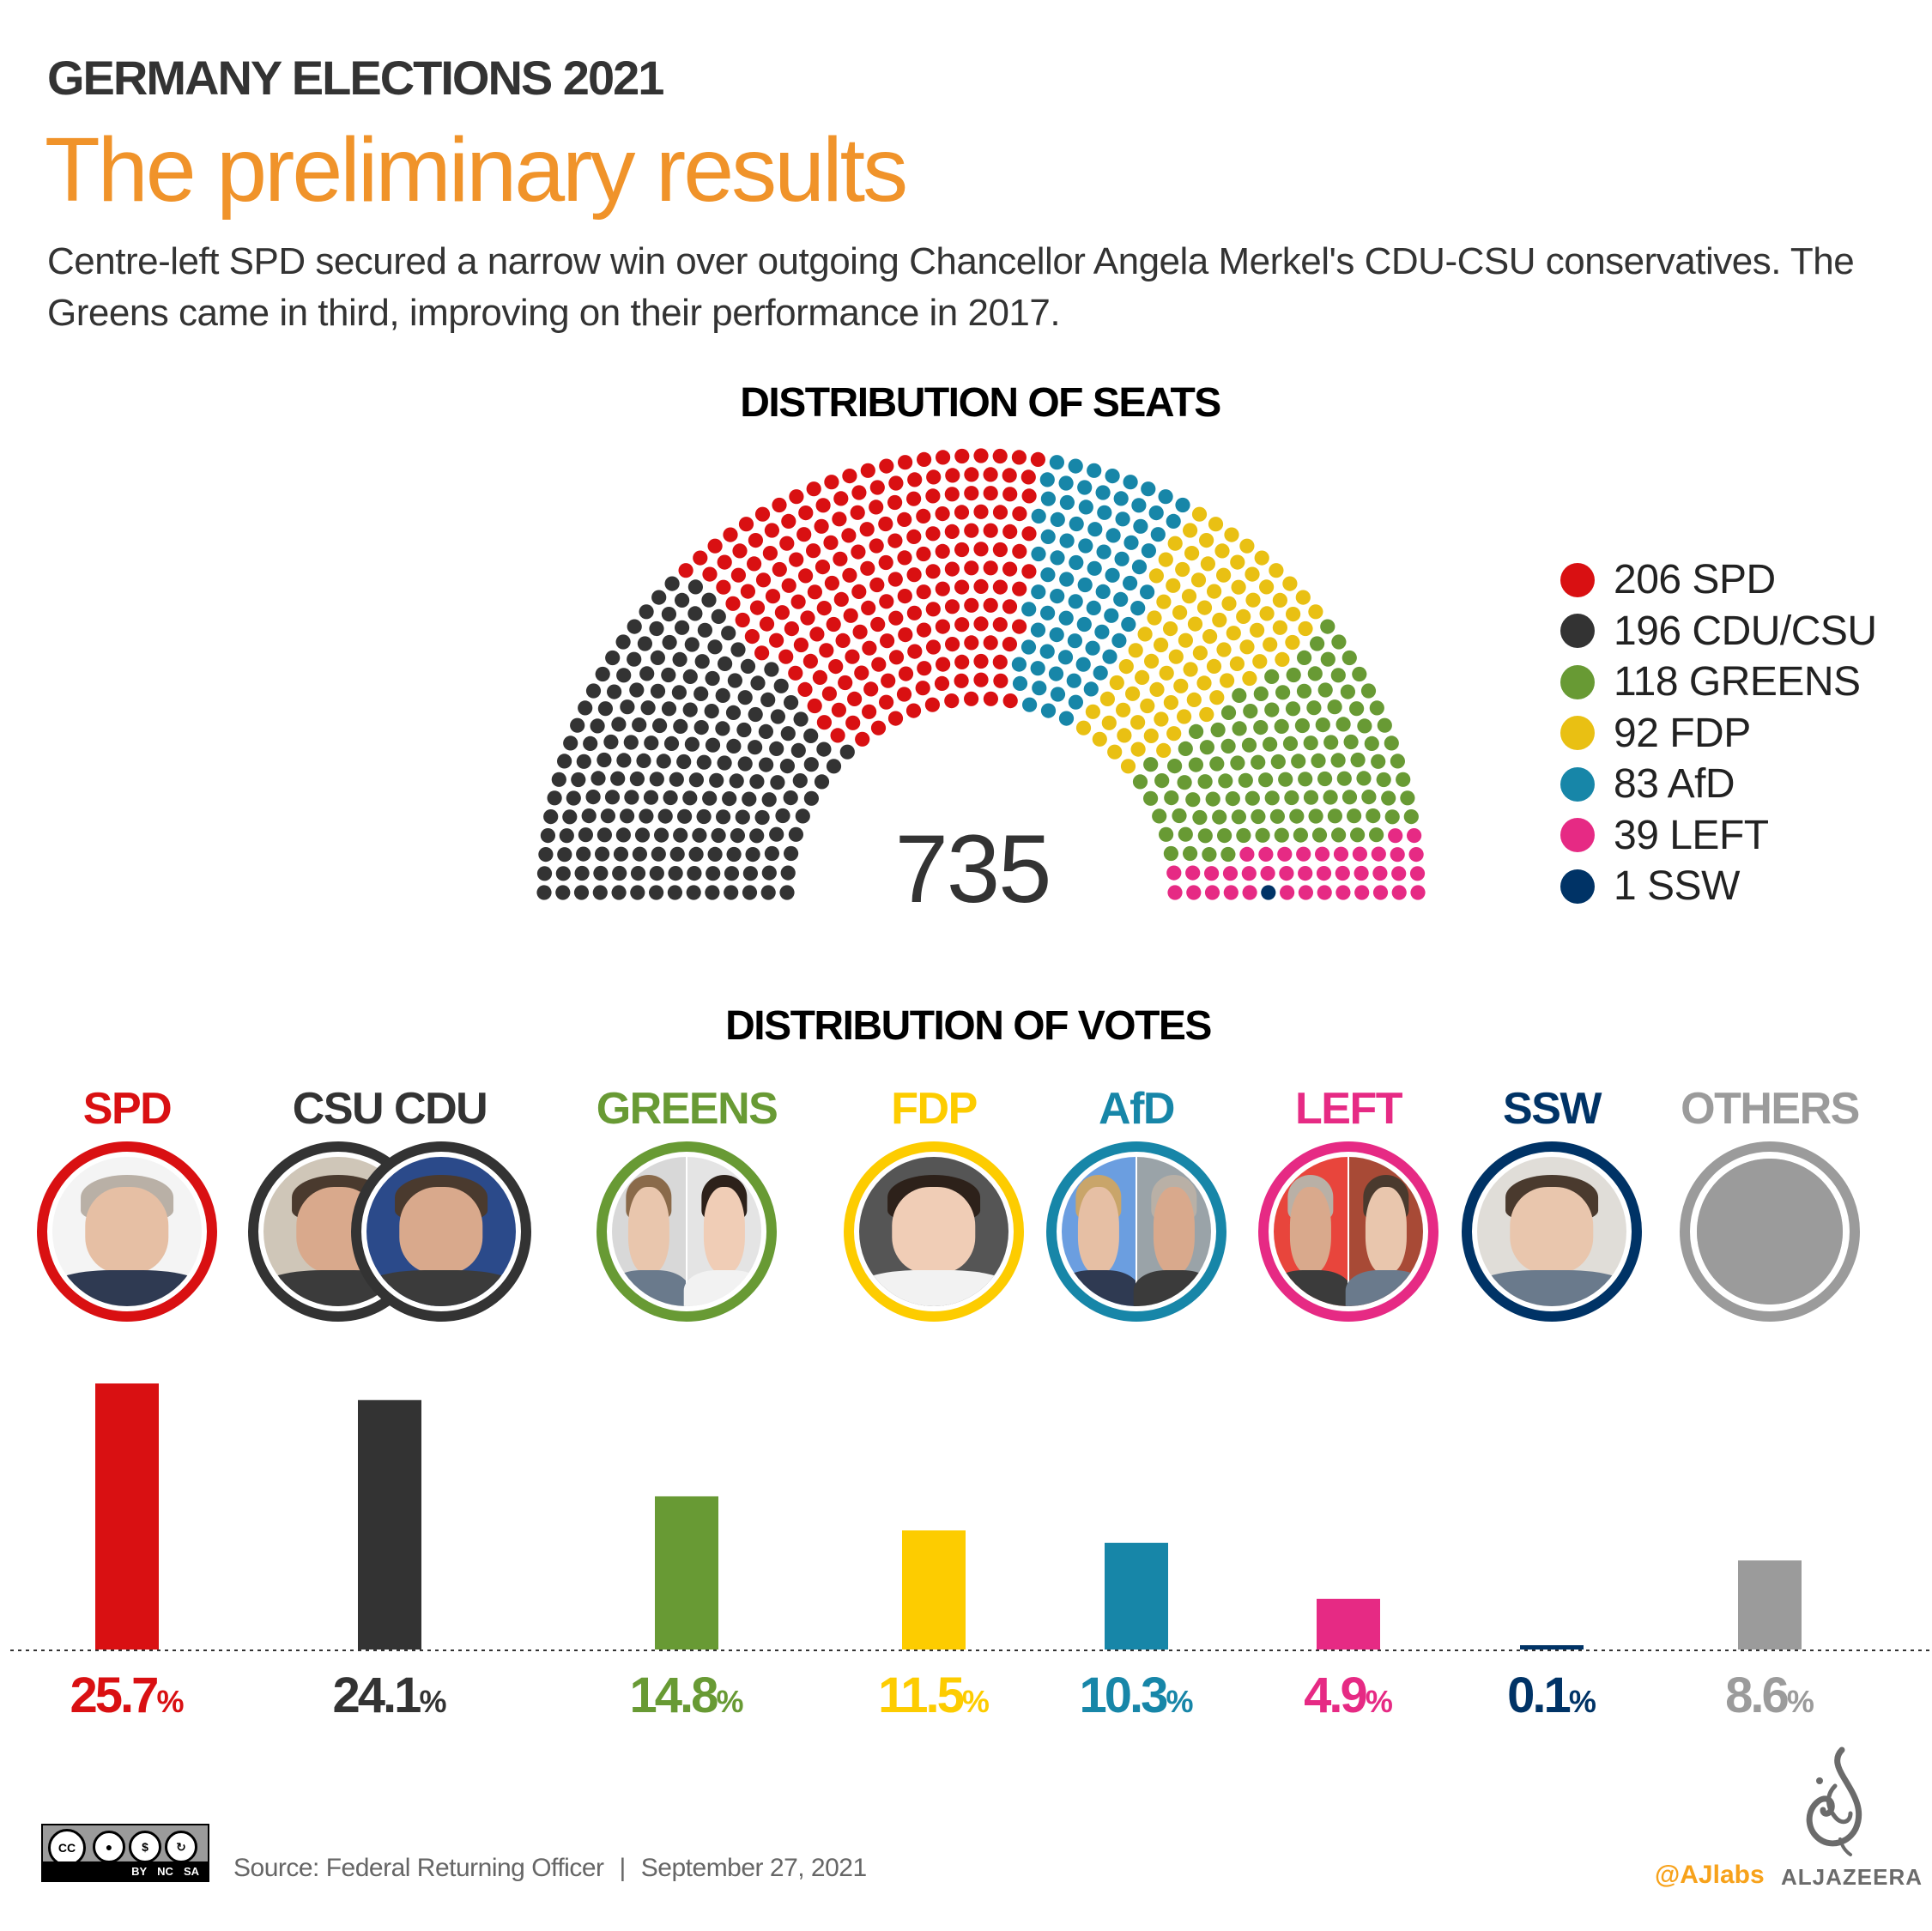 Image resolution: width=1932 pixels, height=1931 pixels. I want to click on legend-label: 118 GREENS, so click(1738, 682).